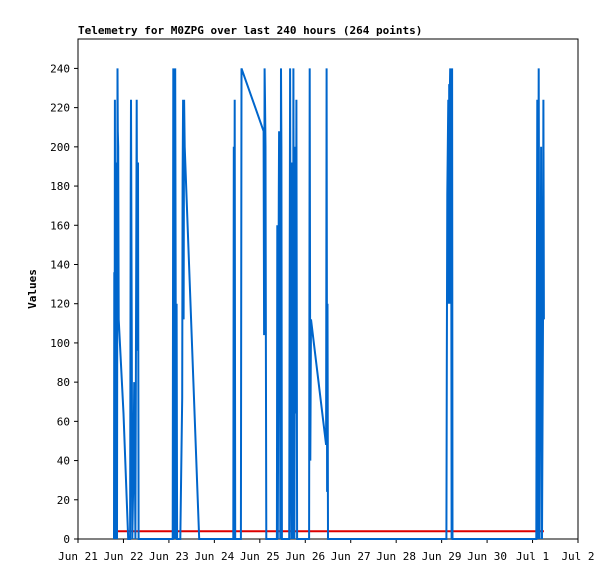 The height and width of the screenshot is (584, 615). Describe the element at coordinates (66, 539) in the screenshot. I see `y-tick-label: 0` at that location.